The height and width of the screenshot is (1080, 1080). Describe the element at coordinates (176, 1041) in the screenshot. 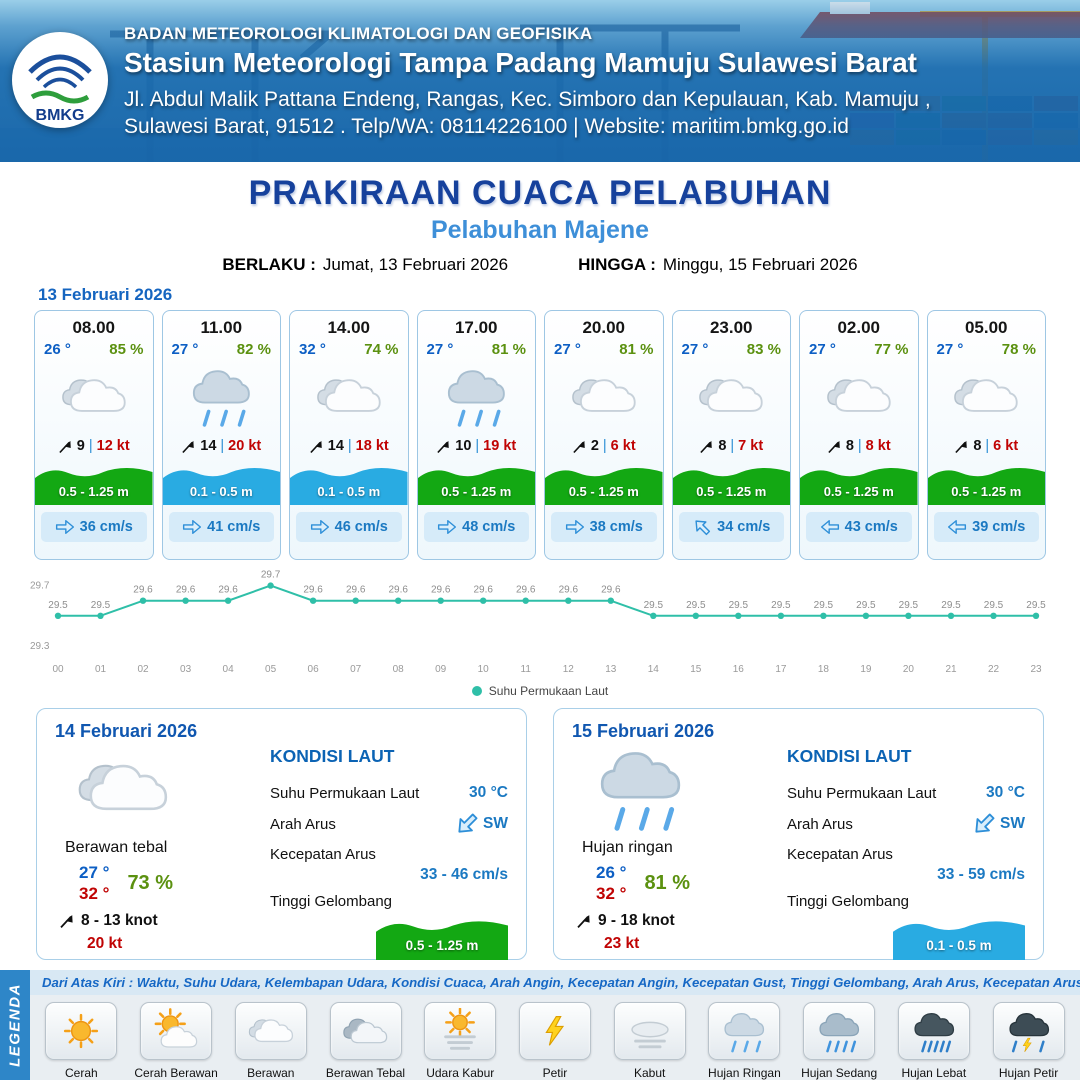

I see `legend-item: Cerah Berawan` at that location.